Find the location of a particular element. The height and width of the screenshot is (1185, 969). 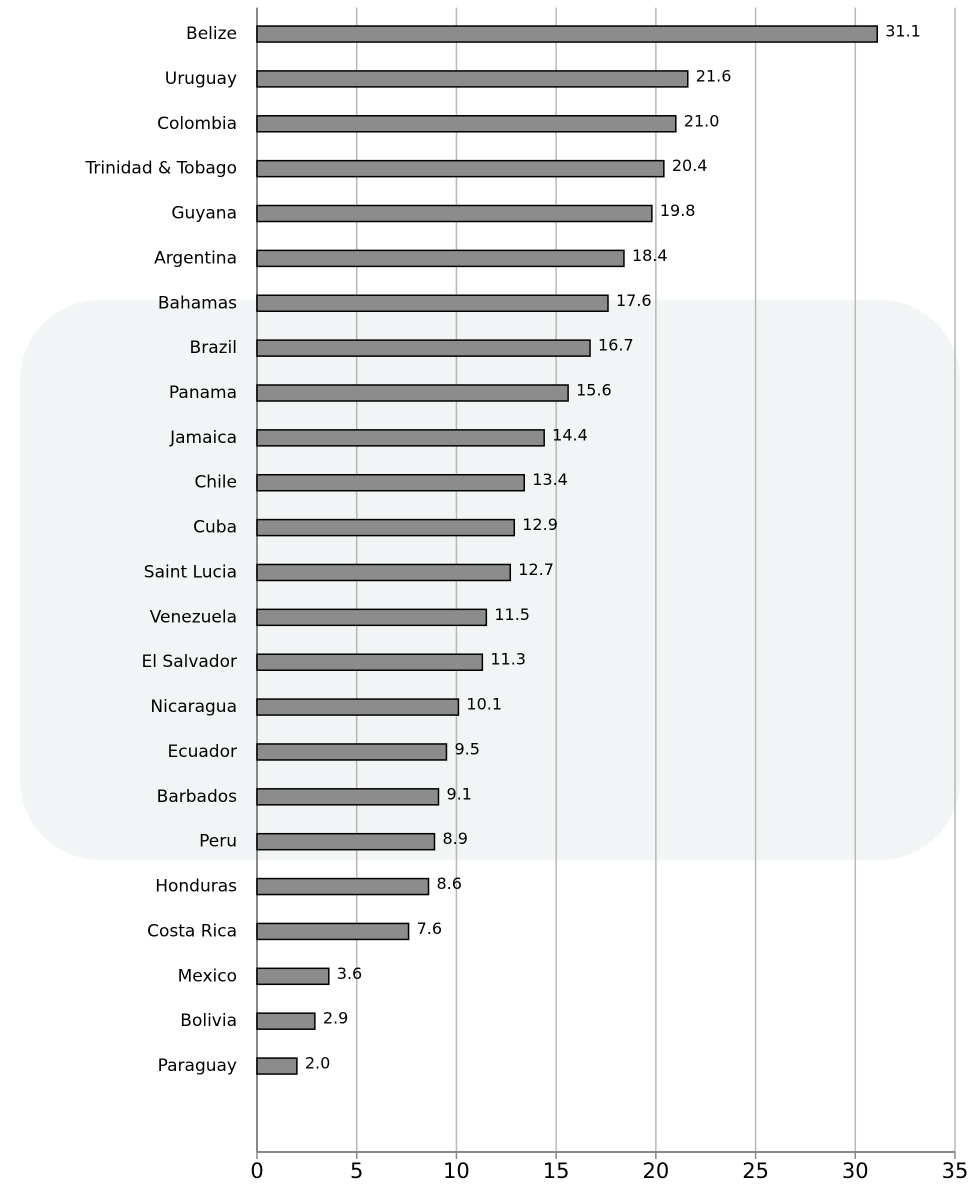

x-tick-label: 35 is located at coordinates (955, 1171).